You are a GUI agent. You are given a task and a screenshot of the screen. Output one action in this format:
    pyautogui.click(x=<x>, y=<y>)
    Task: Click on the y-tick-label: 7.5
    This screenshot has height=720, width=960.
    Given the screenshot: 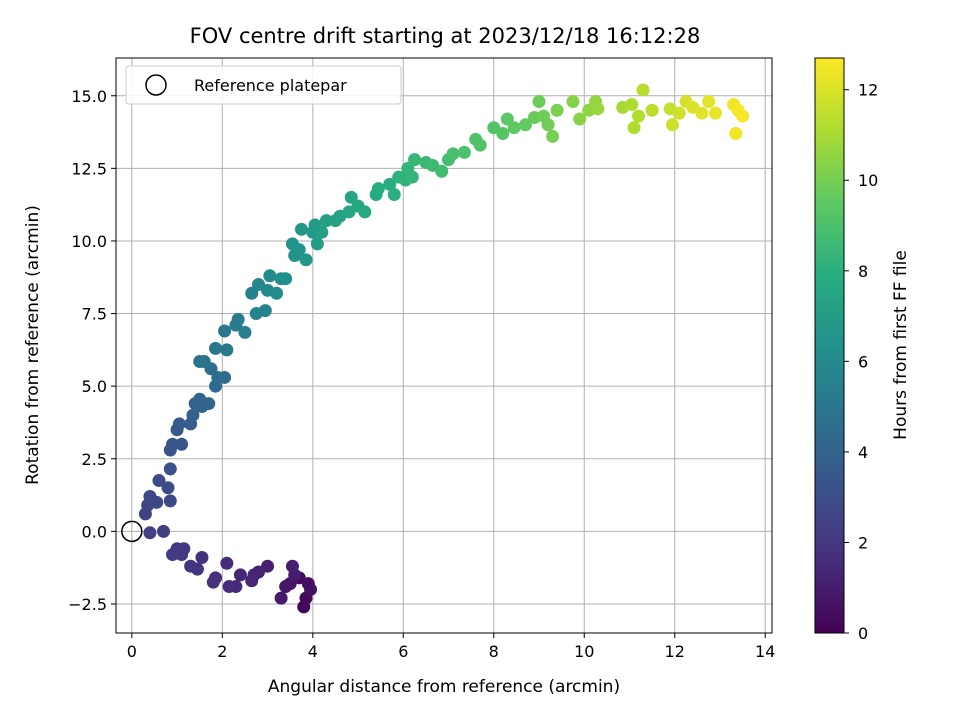 What is the action you would take?
    pyautogui.click(x=94, y=314)
    